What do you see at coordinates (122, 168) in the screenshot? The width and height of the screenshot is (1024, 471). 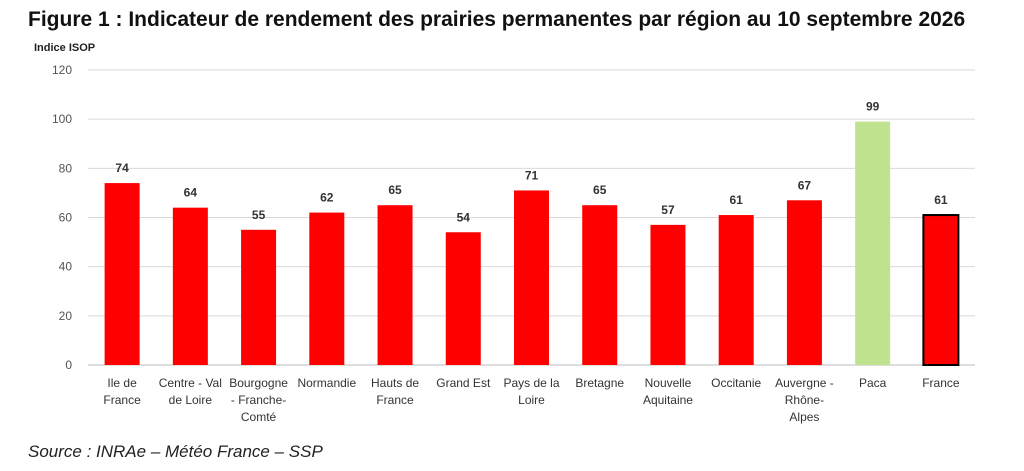 I see `data-label: 74` at bounding box center [122, 168].